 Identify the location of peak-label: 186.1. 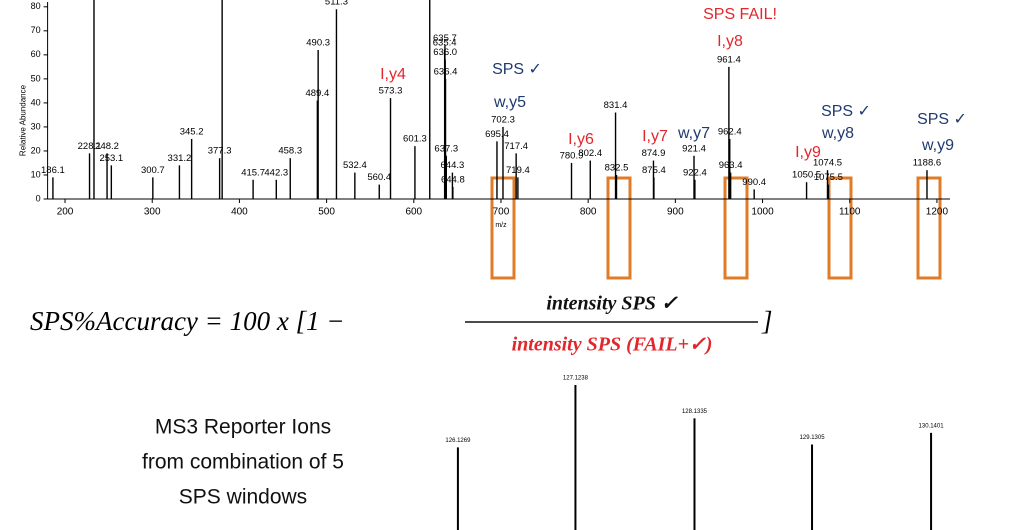
(53, 170).